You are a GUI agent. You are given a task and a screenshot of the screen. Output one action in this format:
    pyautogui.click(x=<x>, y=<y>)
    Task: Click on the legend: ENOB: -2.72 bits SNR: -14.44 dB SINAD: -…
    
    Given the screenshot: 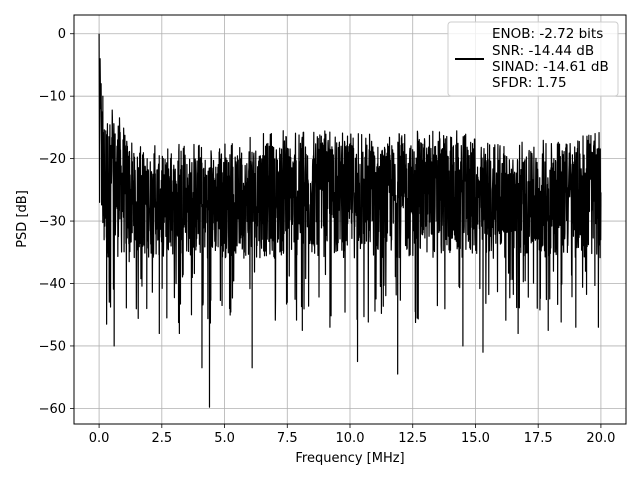 What is the action you would take?
    pyautogui.click(x=533, y=59)
    